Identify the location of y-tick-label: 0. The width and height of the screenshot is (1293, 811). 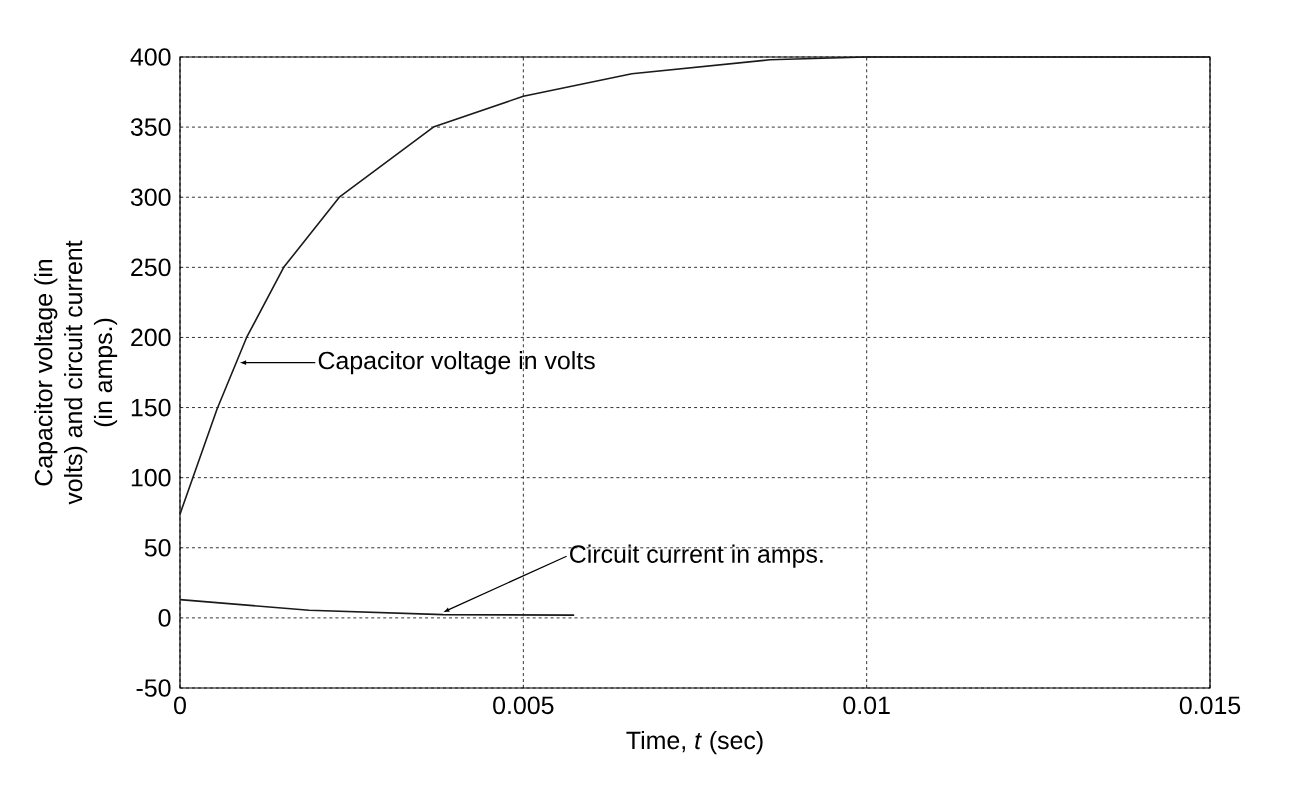
(164, 618).